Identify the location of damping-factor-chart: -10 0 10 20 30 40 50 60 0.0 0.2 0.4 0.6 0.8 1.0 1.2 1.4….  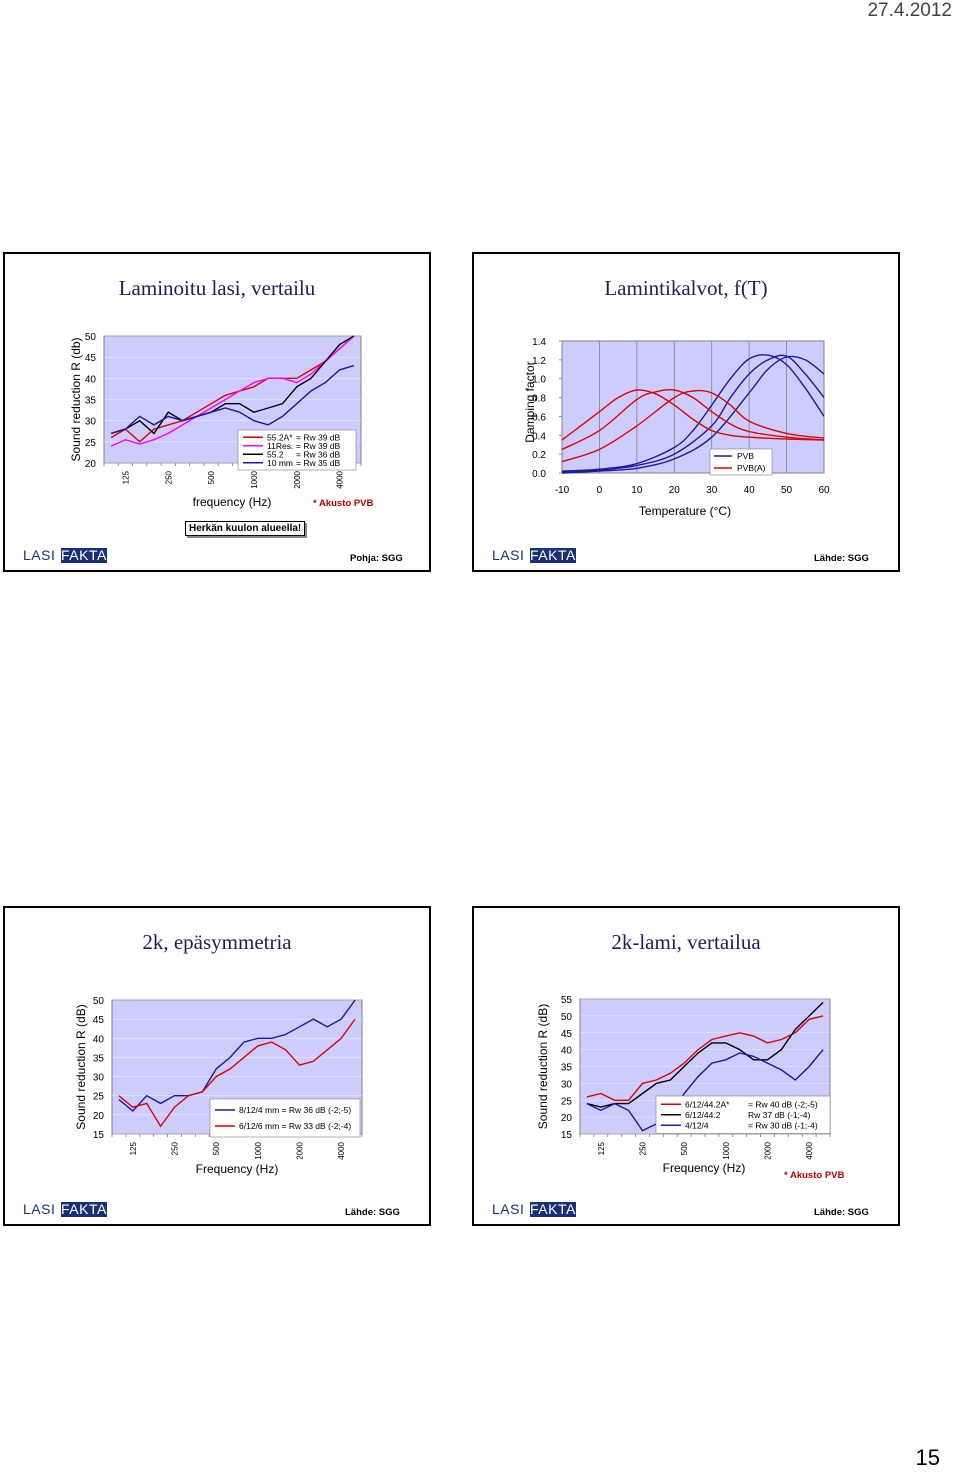
(676, 427).